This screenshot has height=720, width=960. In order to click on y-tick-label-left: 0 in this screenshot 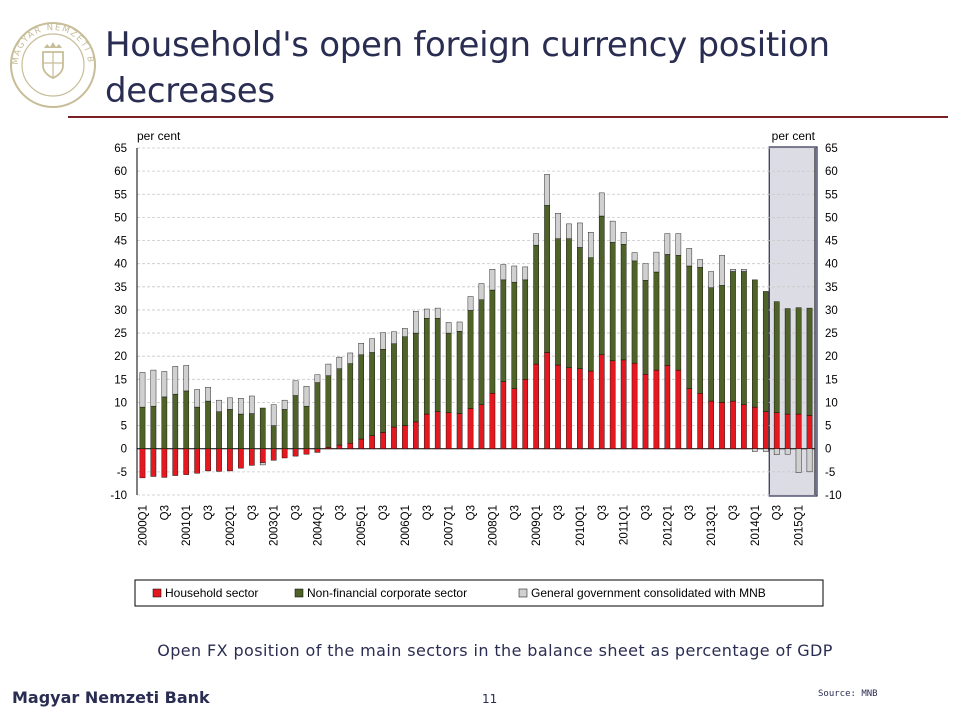, I will do `click(124, 450)`.